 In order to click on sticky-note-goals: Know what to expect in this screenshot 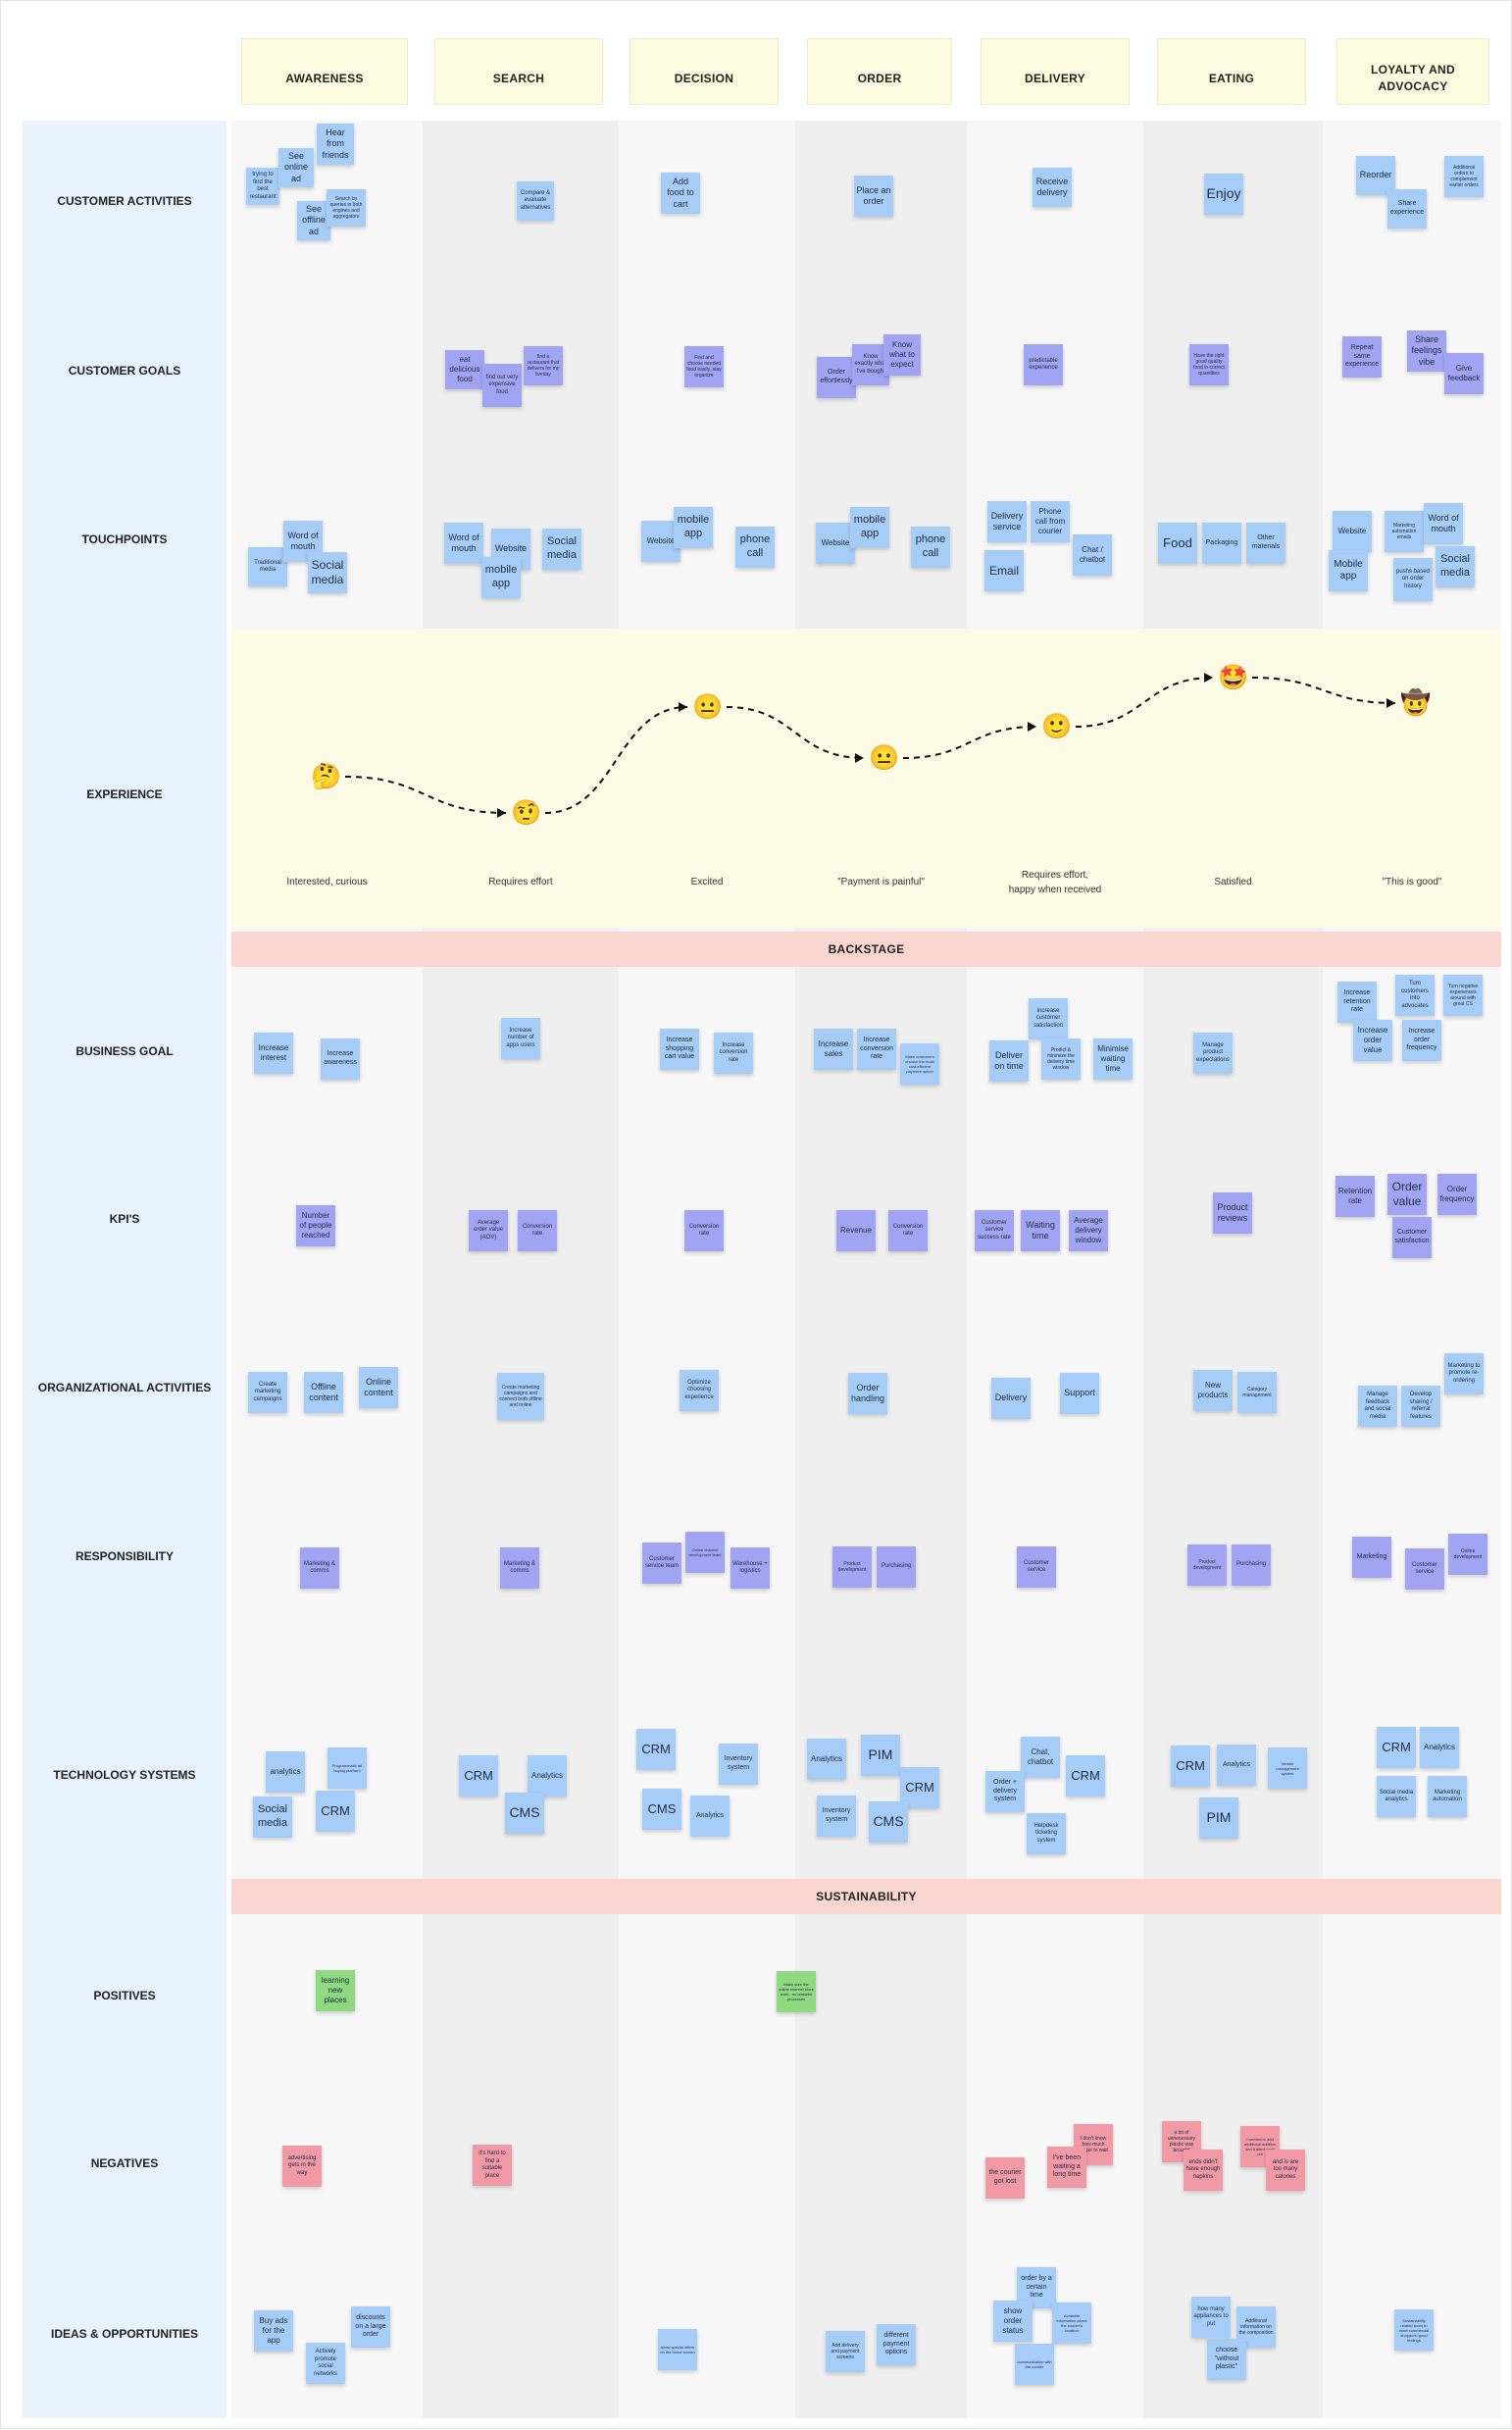, I will do `click(902, 355)`.